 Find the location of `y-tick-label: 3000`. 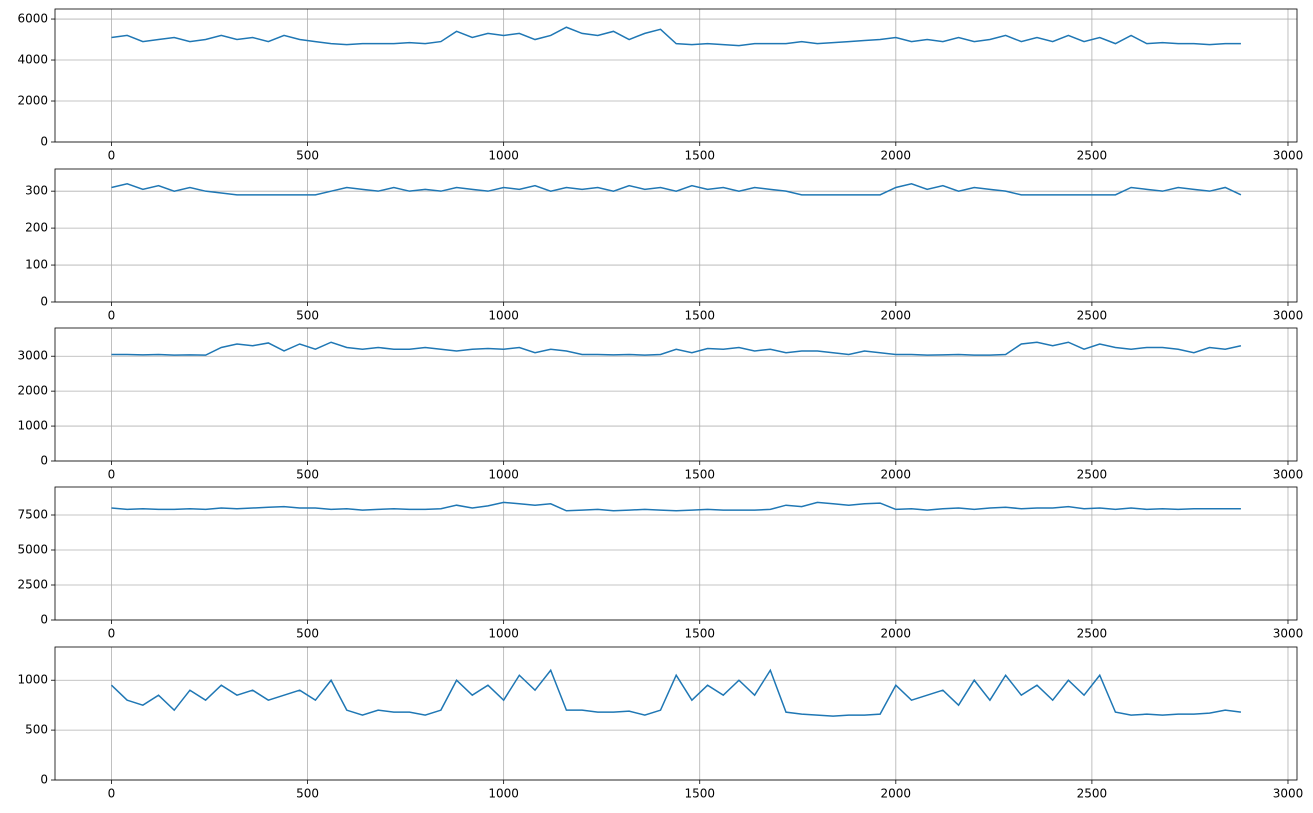

y-tick-label: 3000 is located at coordinates (32, 356).